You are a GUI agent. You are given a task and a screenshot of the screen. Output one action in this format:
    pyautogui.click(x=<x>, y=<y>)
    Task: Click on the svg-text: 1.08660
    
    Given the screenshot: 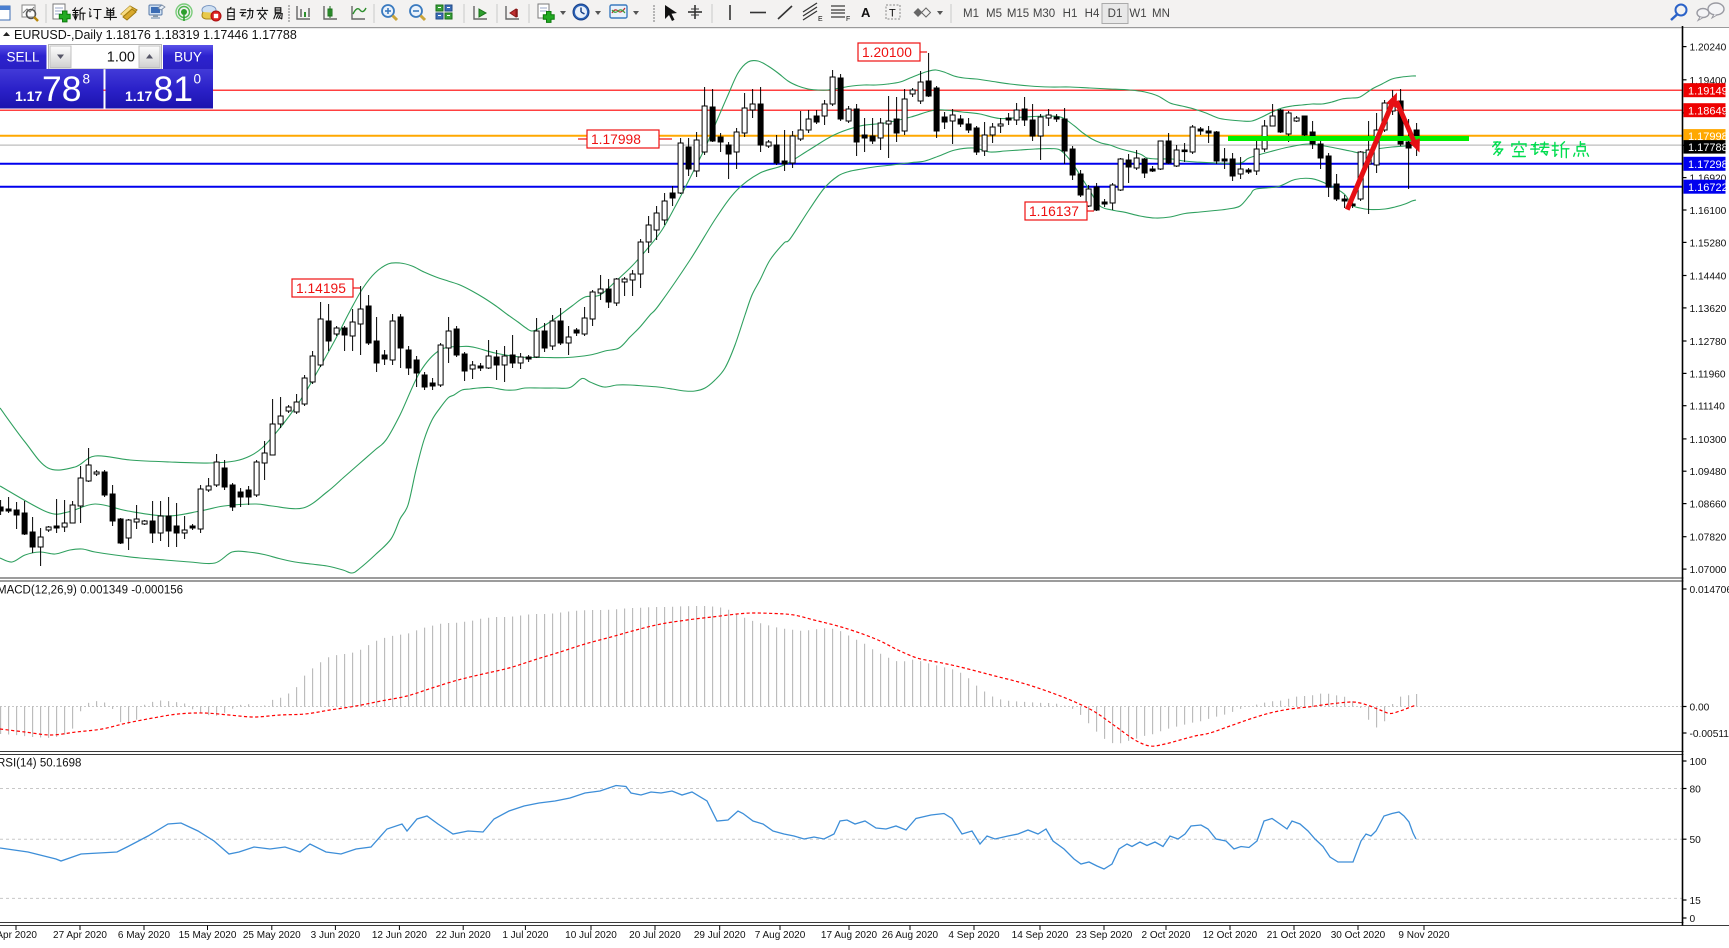 What is the action you would take?
    pyautogui.click(x=1708, y=505)
    